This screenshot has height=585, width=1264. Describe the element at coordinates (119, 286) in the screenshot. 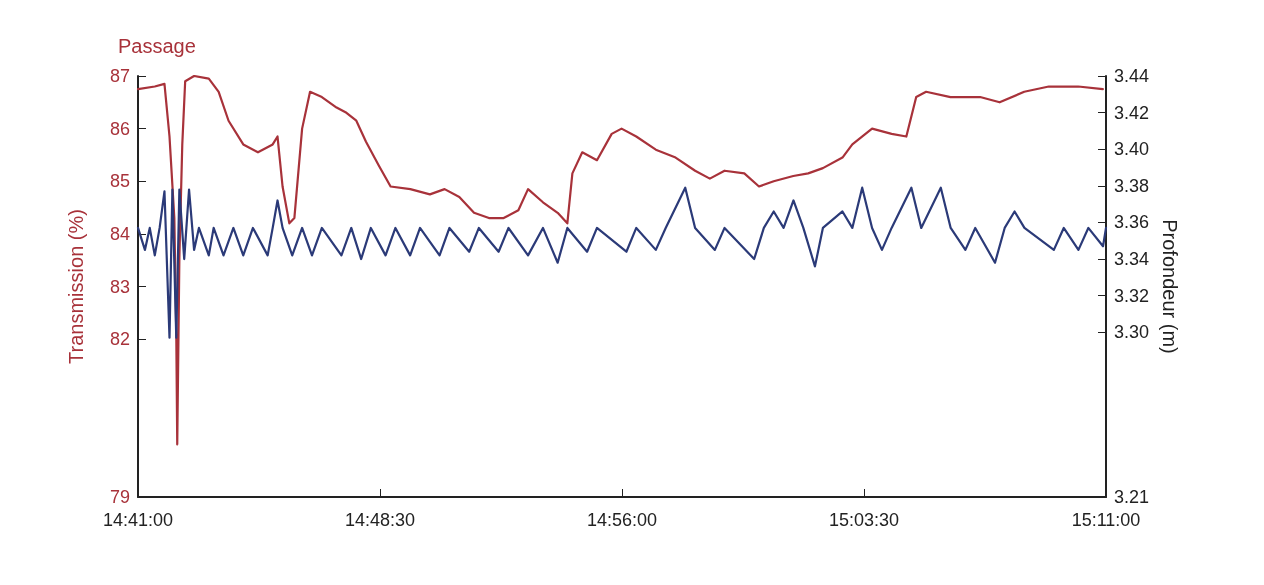

I see `y-tick-label: 83` at that location.